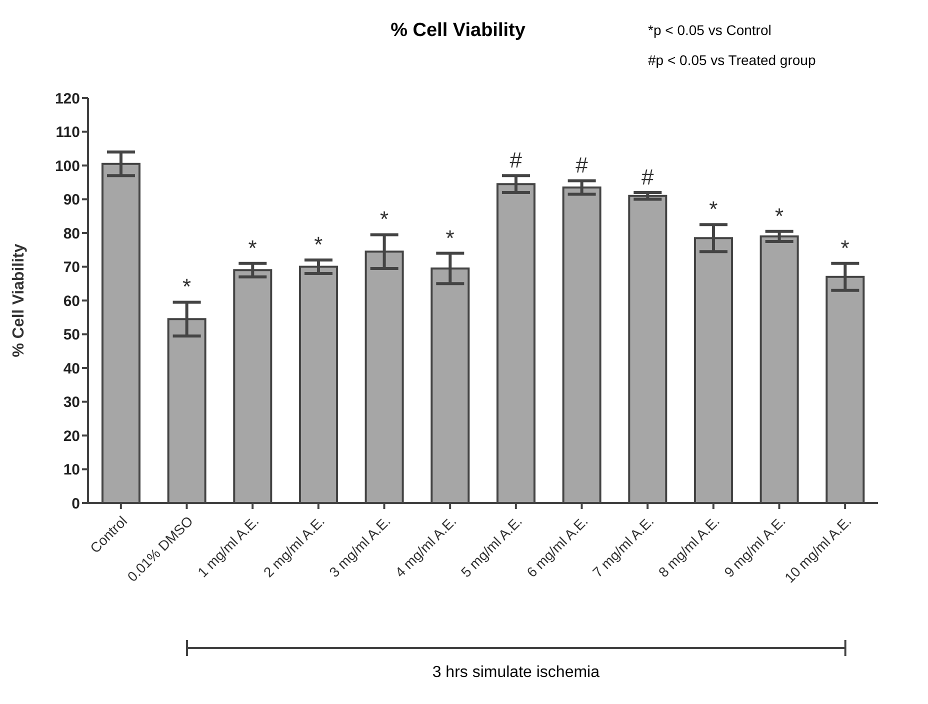 The width and height of the screenshot is (928, 704). What do you see at coordinates (710, 30) in the screenshot?
I see `text: *p < 0.05 vs Control` at bounding box center [710, 30].